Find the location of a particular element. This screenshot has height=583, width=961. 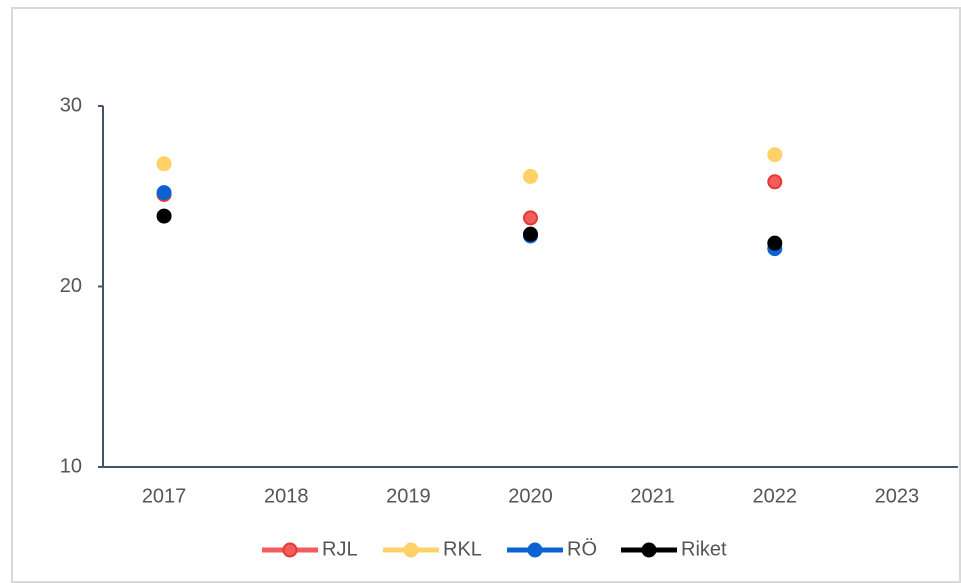

legend-label: RÖ is located at coordinates (582, 549).